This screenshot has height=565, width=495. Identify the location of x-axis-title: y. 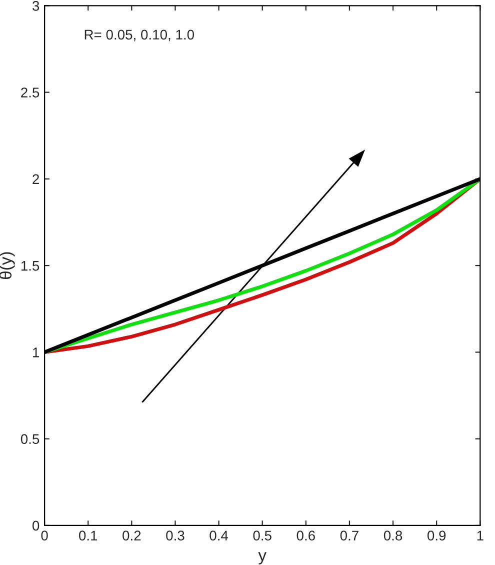
(262, 558).